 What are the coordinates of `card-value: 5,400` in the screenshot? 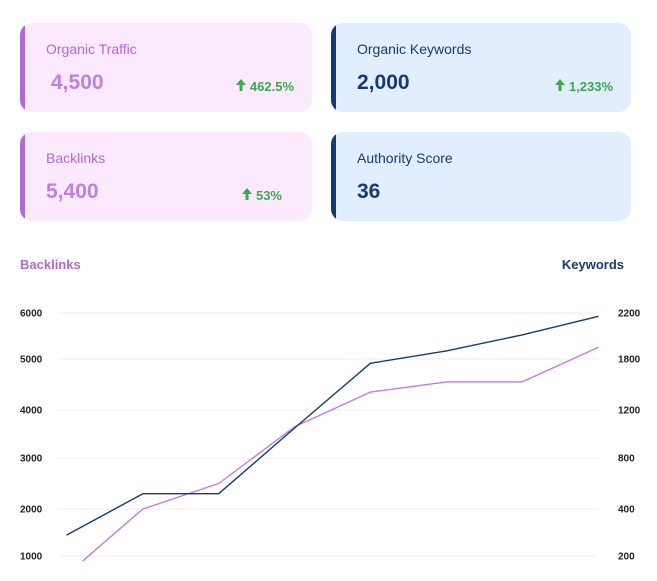 It's located at (72, 191).